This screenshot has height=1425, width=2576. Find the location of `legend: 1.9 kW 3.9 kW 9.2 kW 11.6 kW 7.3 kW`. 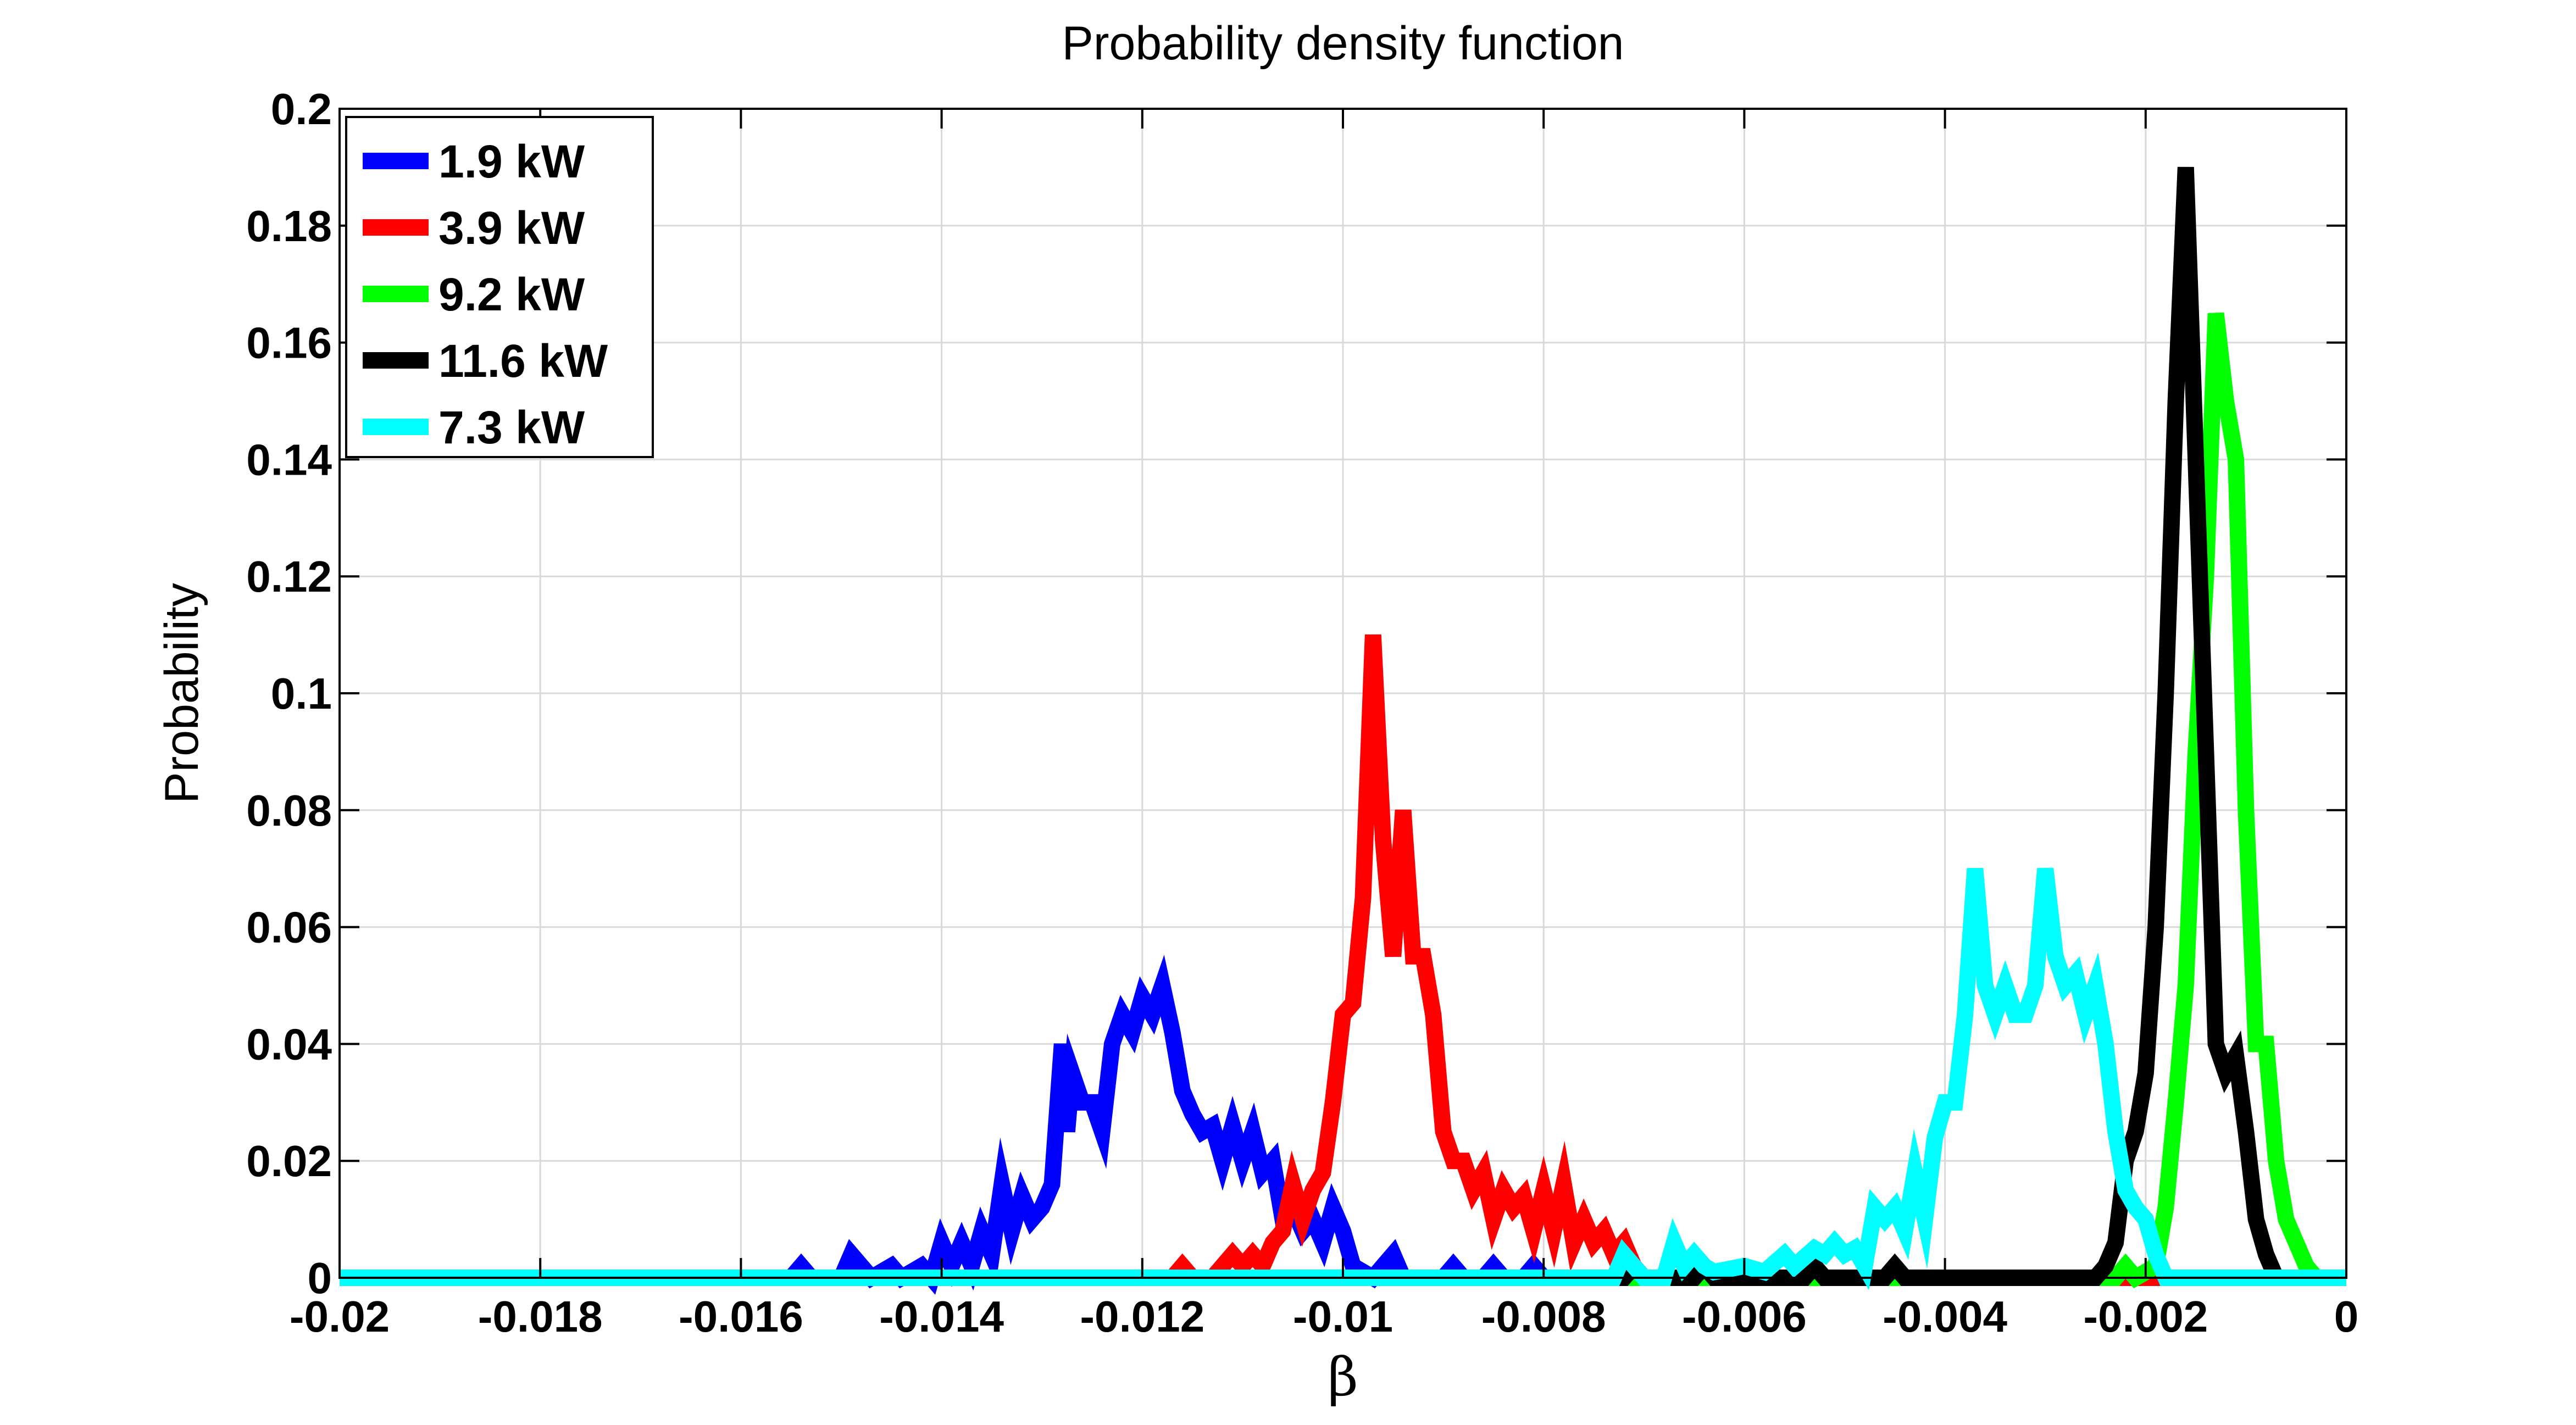

legend: 1.9 kW 3.9 kW 9.2 kW 11.6 kW 7.3 kW is located at coordinates (499, 287).